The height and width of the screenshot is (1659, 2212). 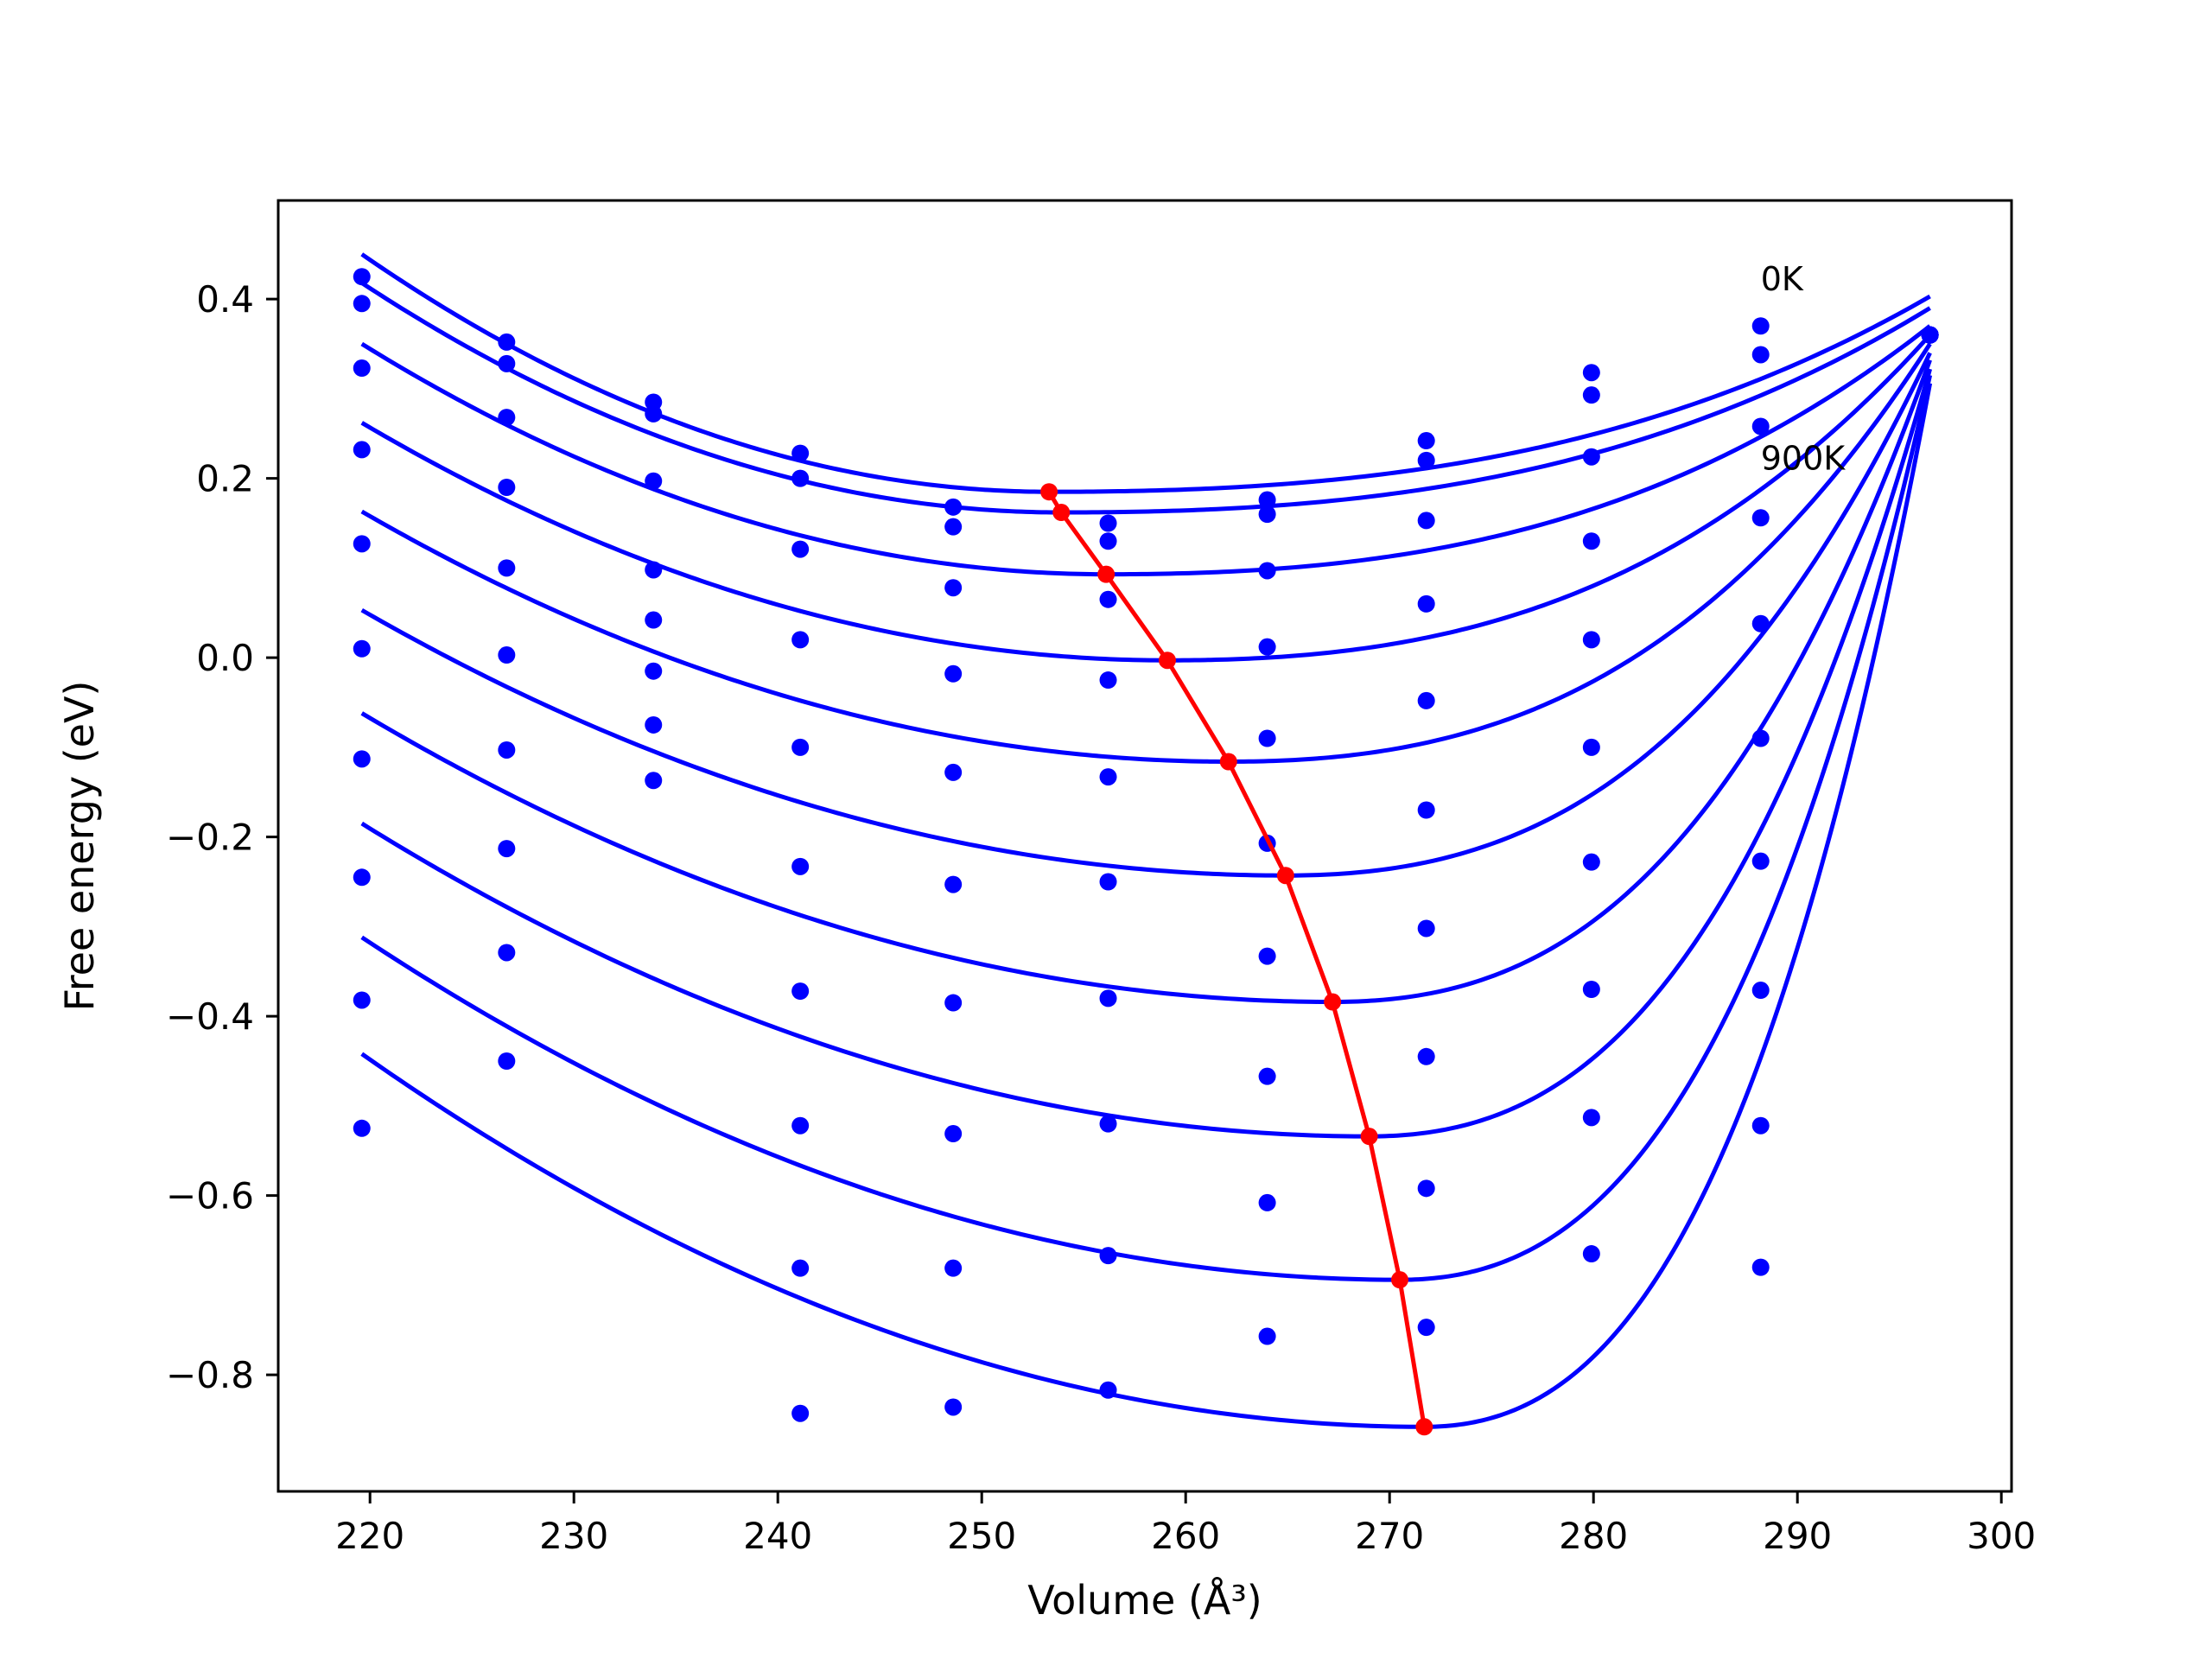 I want to click on y-tick-label: −0.8, so click(x=210, y=1375).